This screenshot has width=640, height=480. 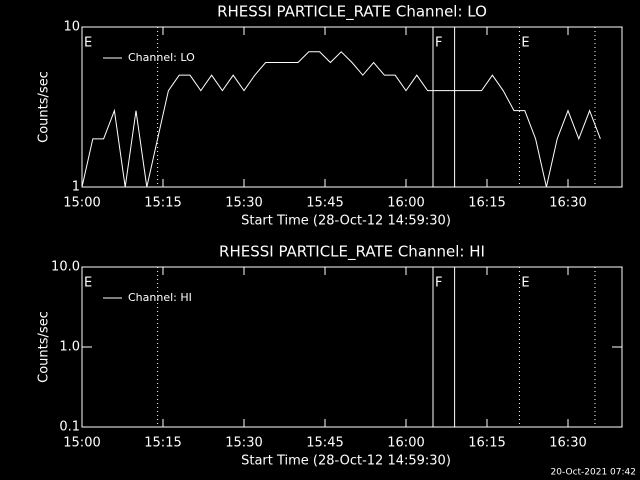 What do you see at coordinates (161, 57) in the screenshot?
I see `legend-label: Channel: LO` at bounding box center [161, 57].